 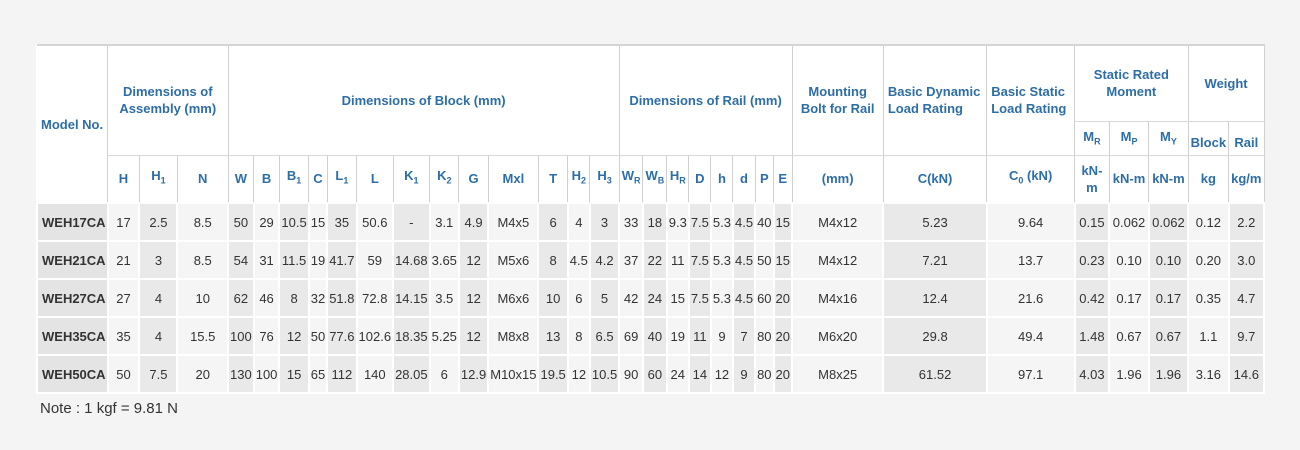 What do you see at coordinates (266, 298) in the screenshot?
I see `value-cell: 46` at bounding box center [266, 298].